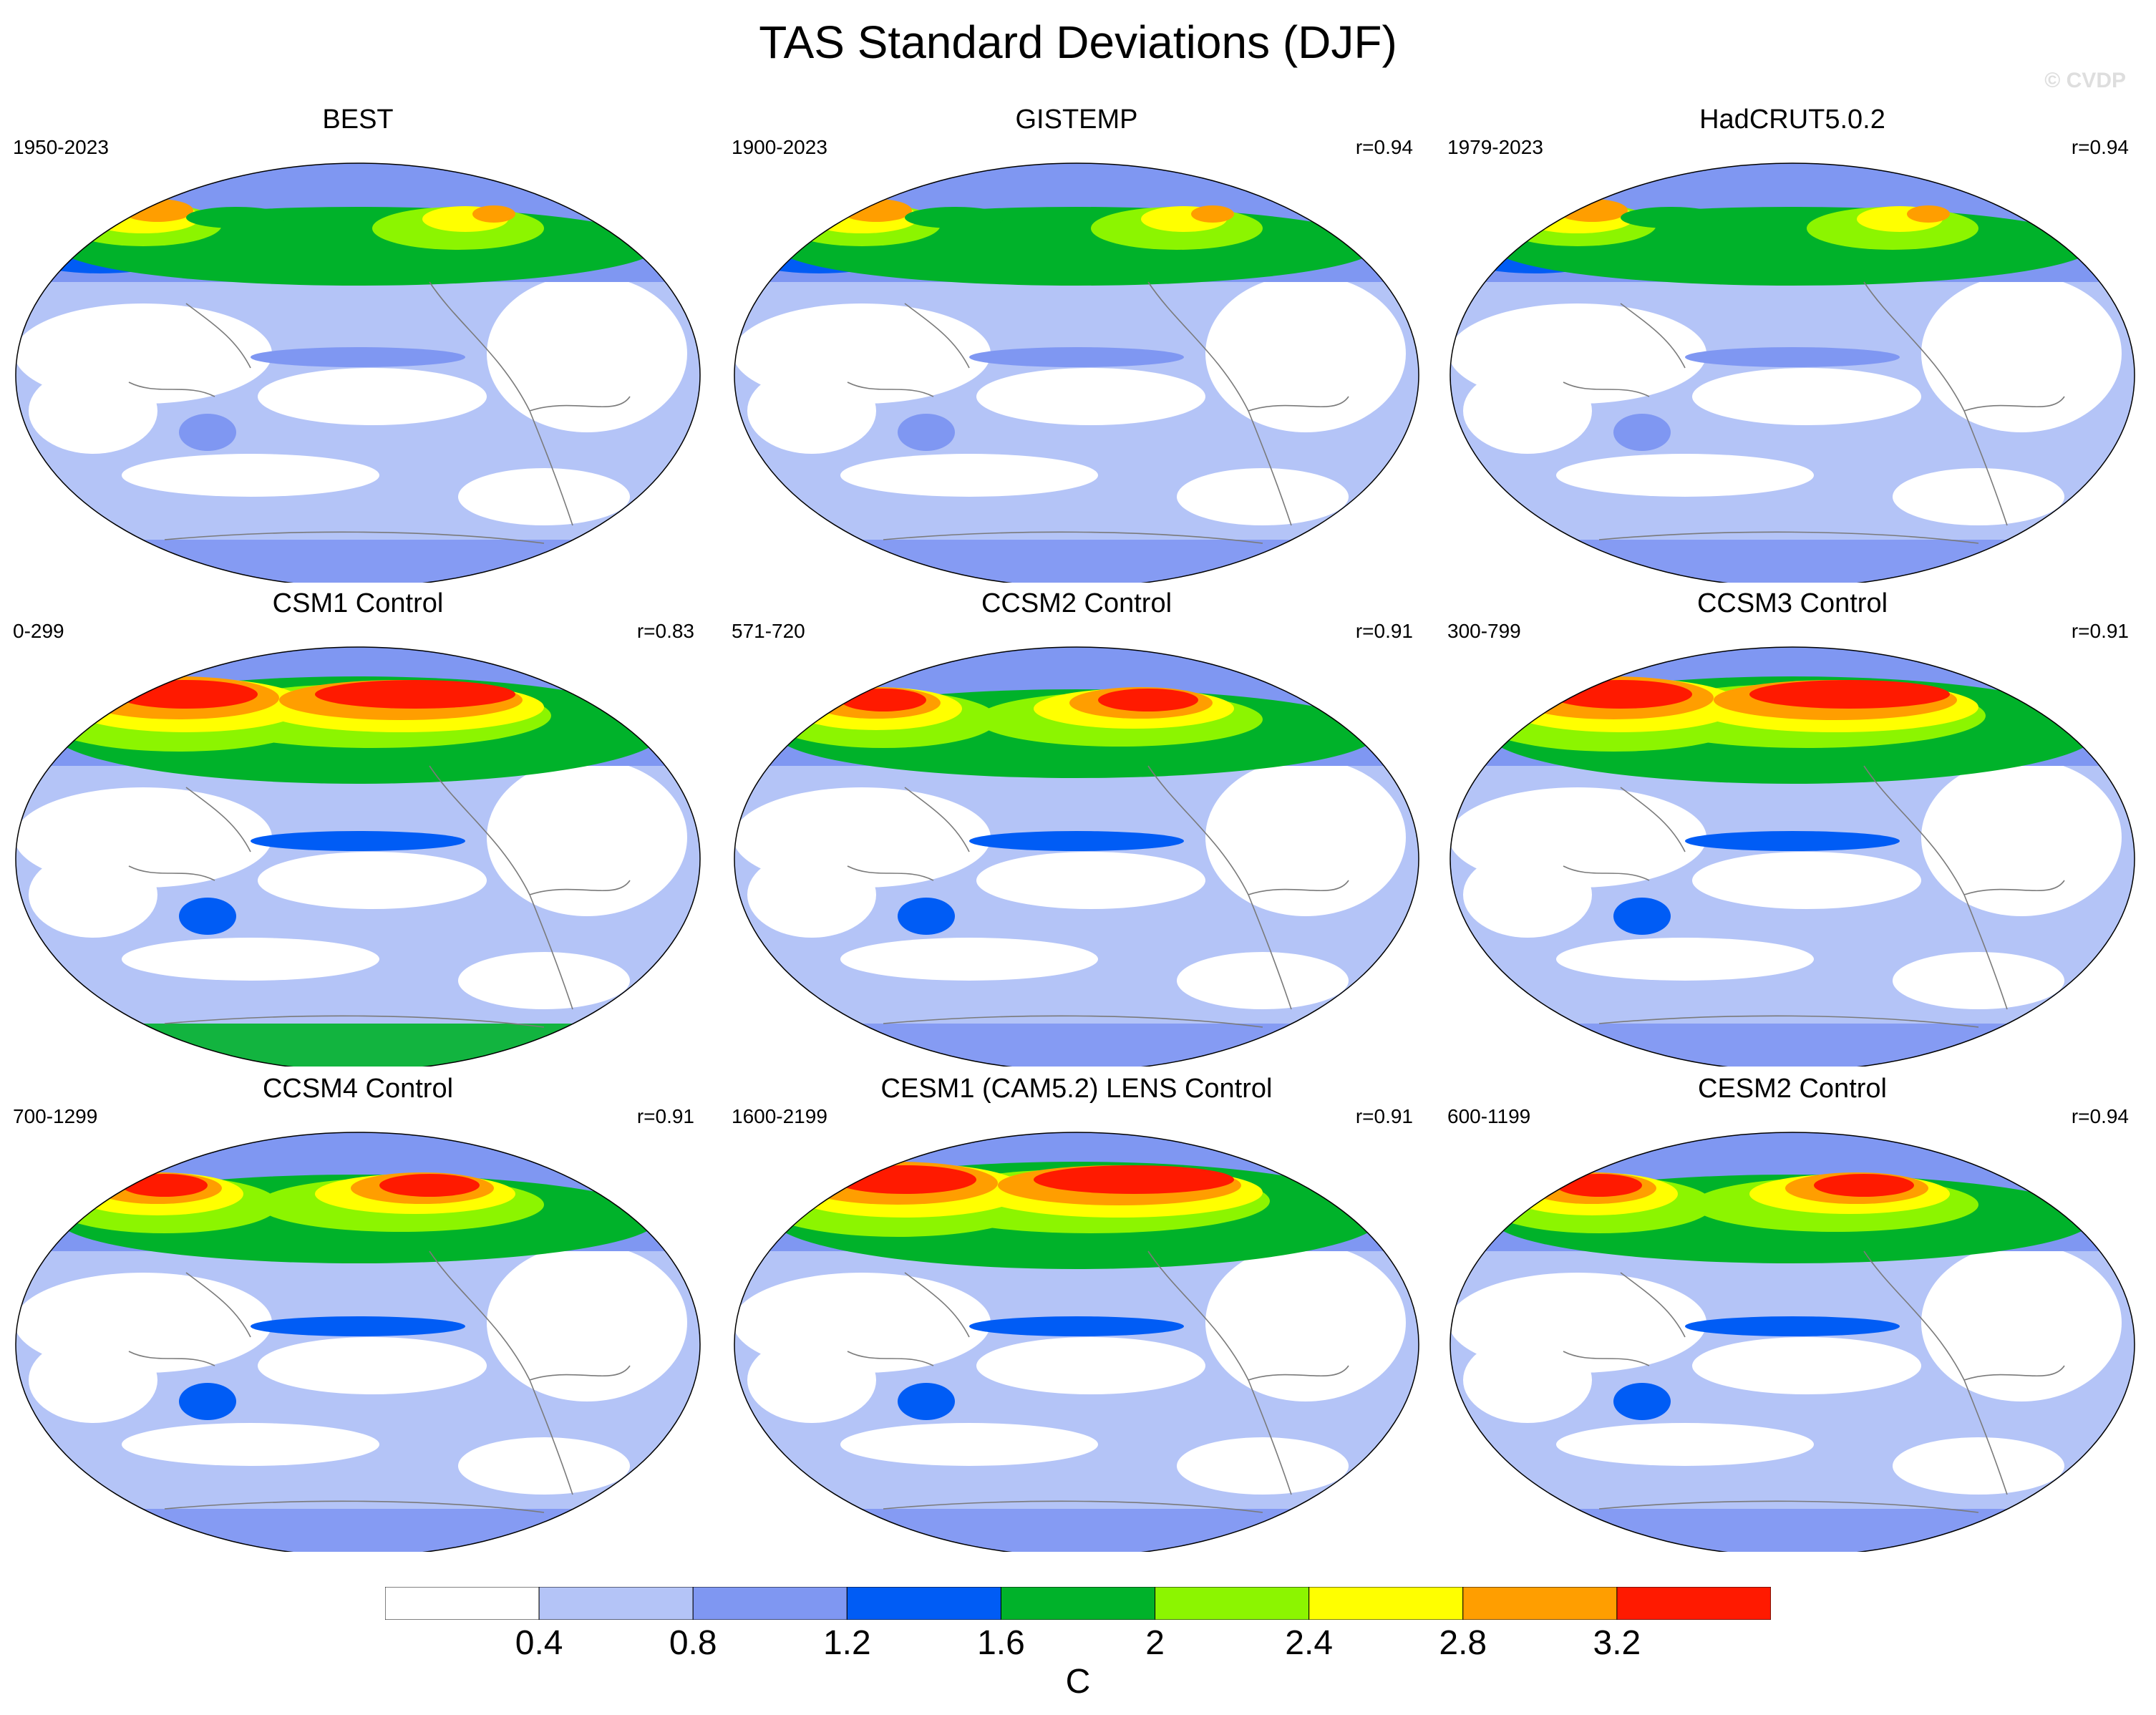 The image size is (2156, 1715). I want to click on panel-title: CSM1 Control, so click(358, 603).